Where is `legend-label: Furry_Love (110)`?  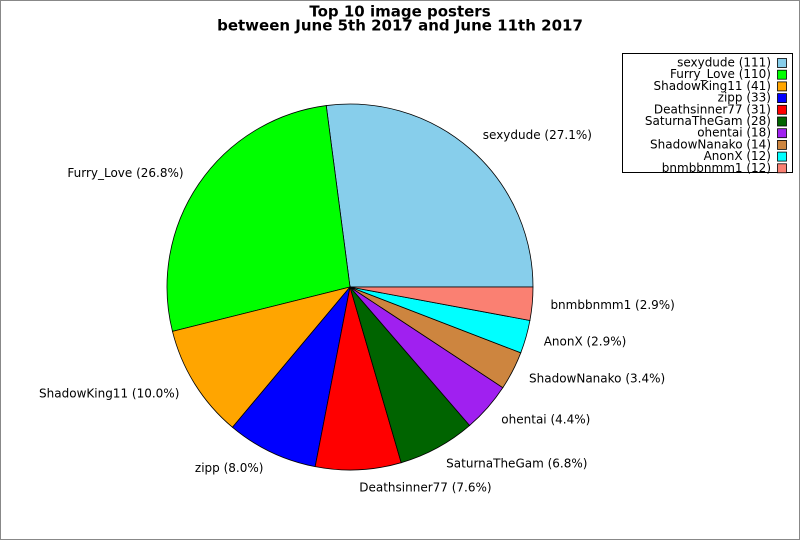
legend-label: Furry_Love (110) is located at coordinates (720, 74).